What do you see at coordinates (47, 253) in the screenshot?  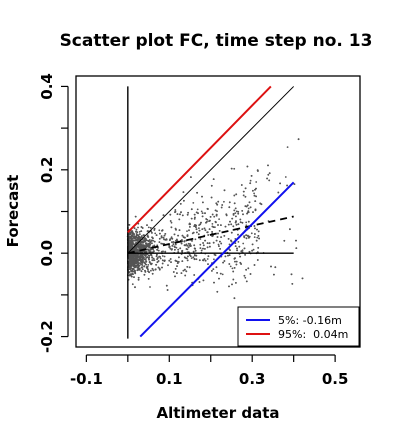 I see `y-tick-label: 0.0` at bounding box center [47, 253].